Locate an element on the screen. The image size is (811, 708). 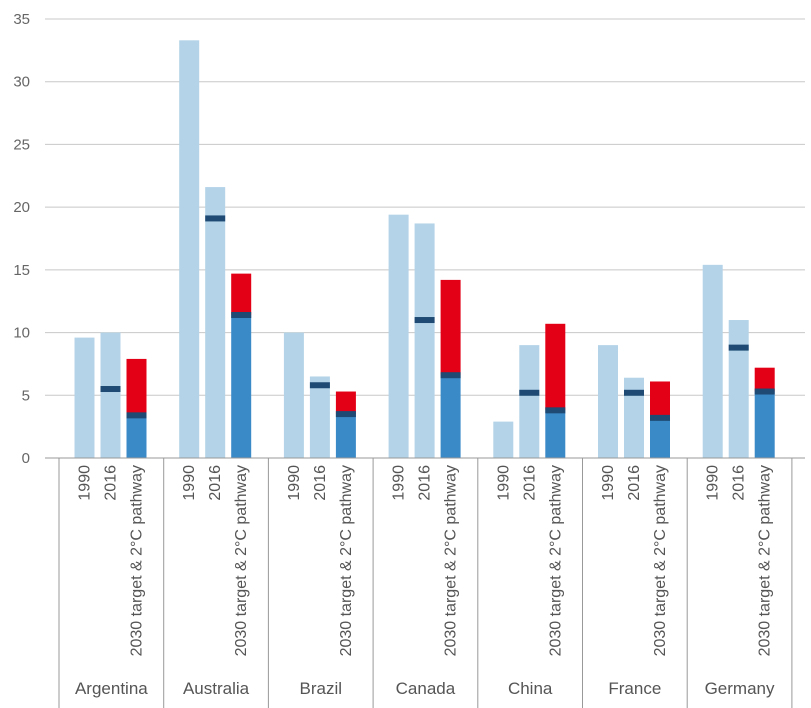
y-tick-label: 5 is located at coordinates (26, 395).